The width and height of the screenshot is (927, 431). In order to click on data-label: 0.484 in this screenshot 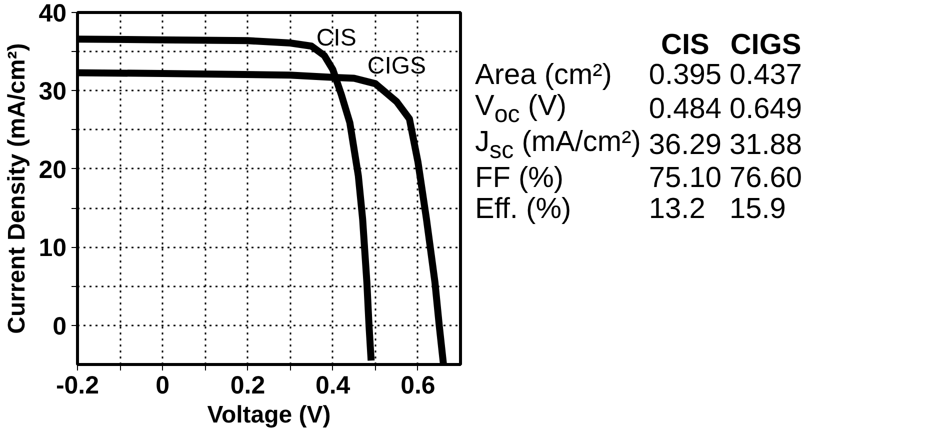, I will do `click(685, 109)`.